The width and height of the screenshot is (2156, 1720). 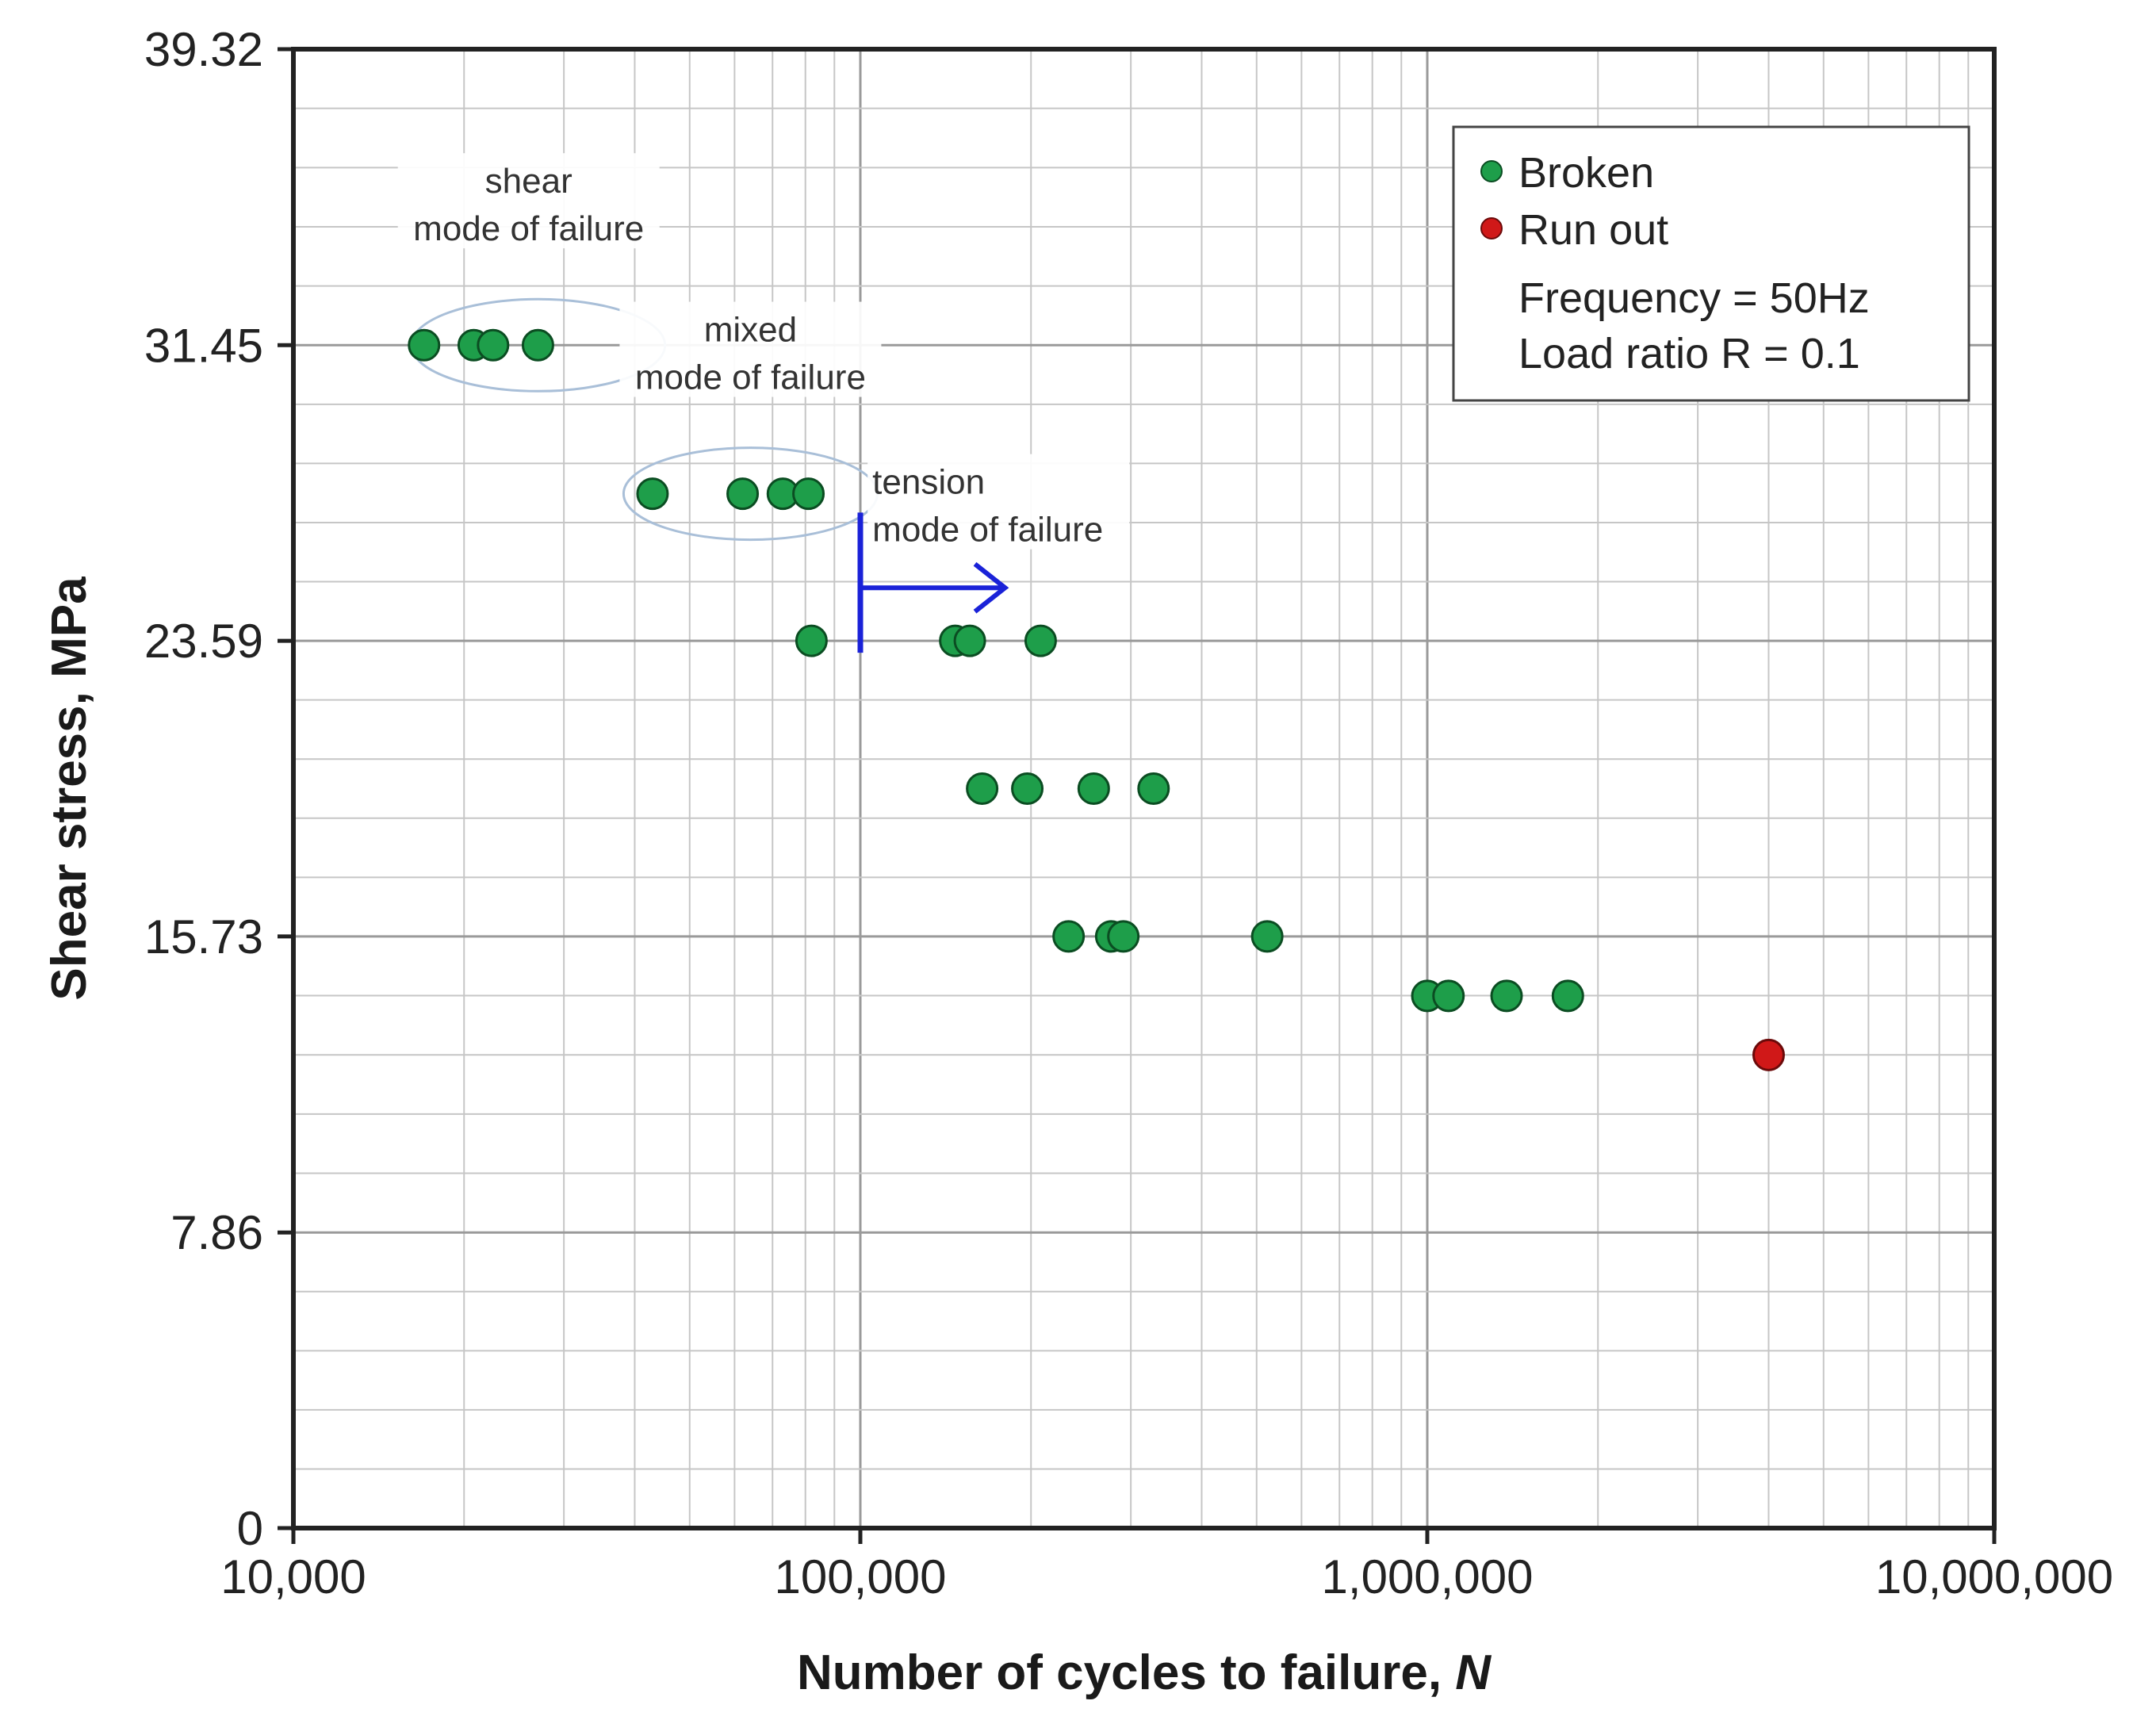 I want to click on y-tick-label: 23.59, so click(x=203, y=641).